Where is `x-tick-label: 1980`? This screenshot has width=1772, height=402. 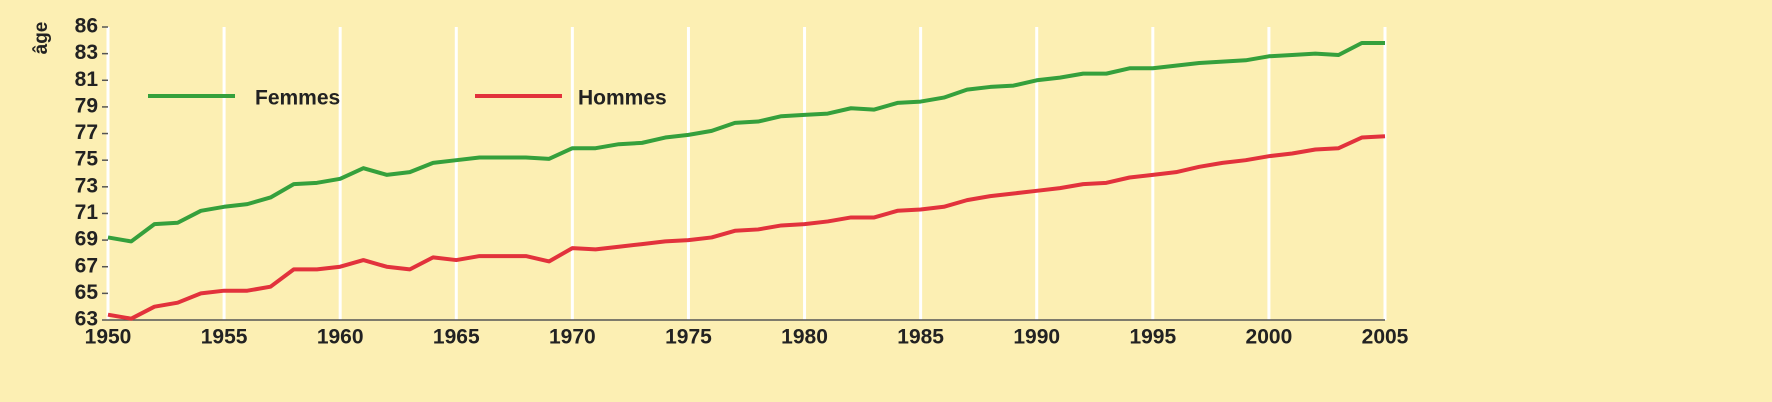 x-tick-label: 1980 is located at coordinates (804, 337).